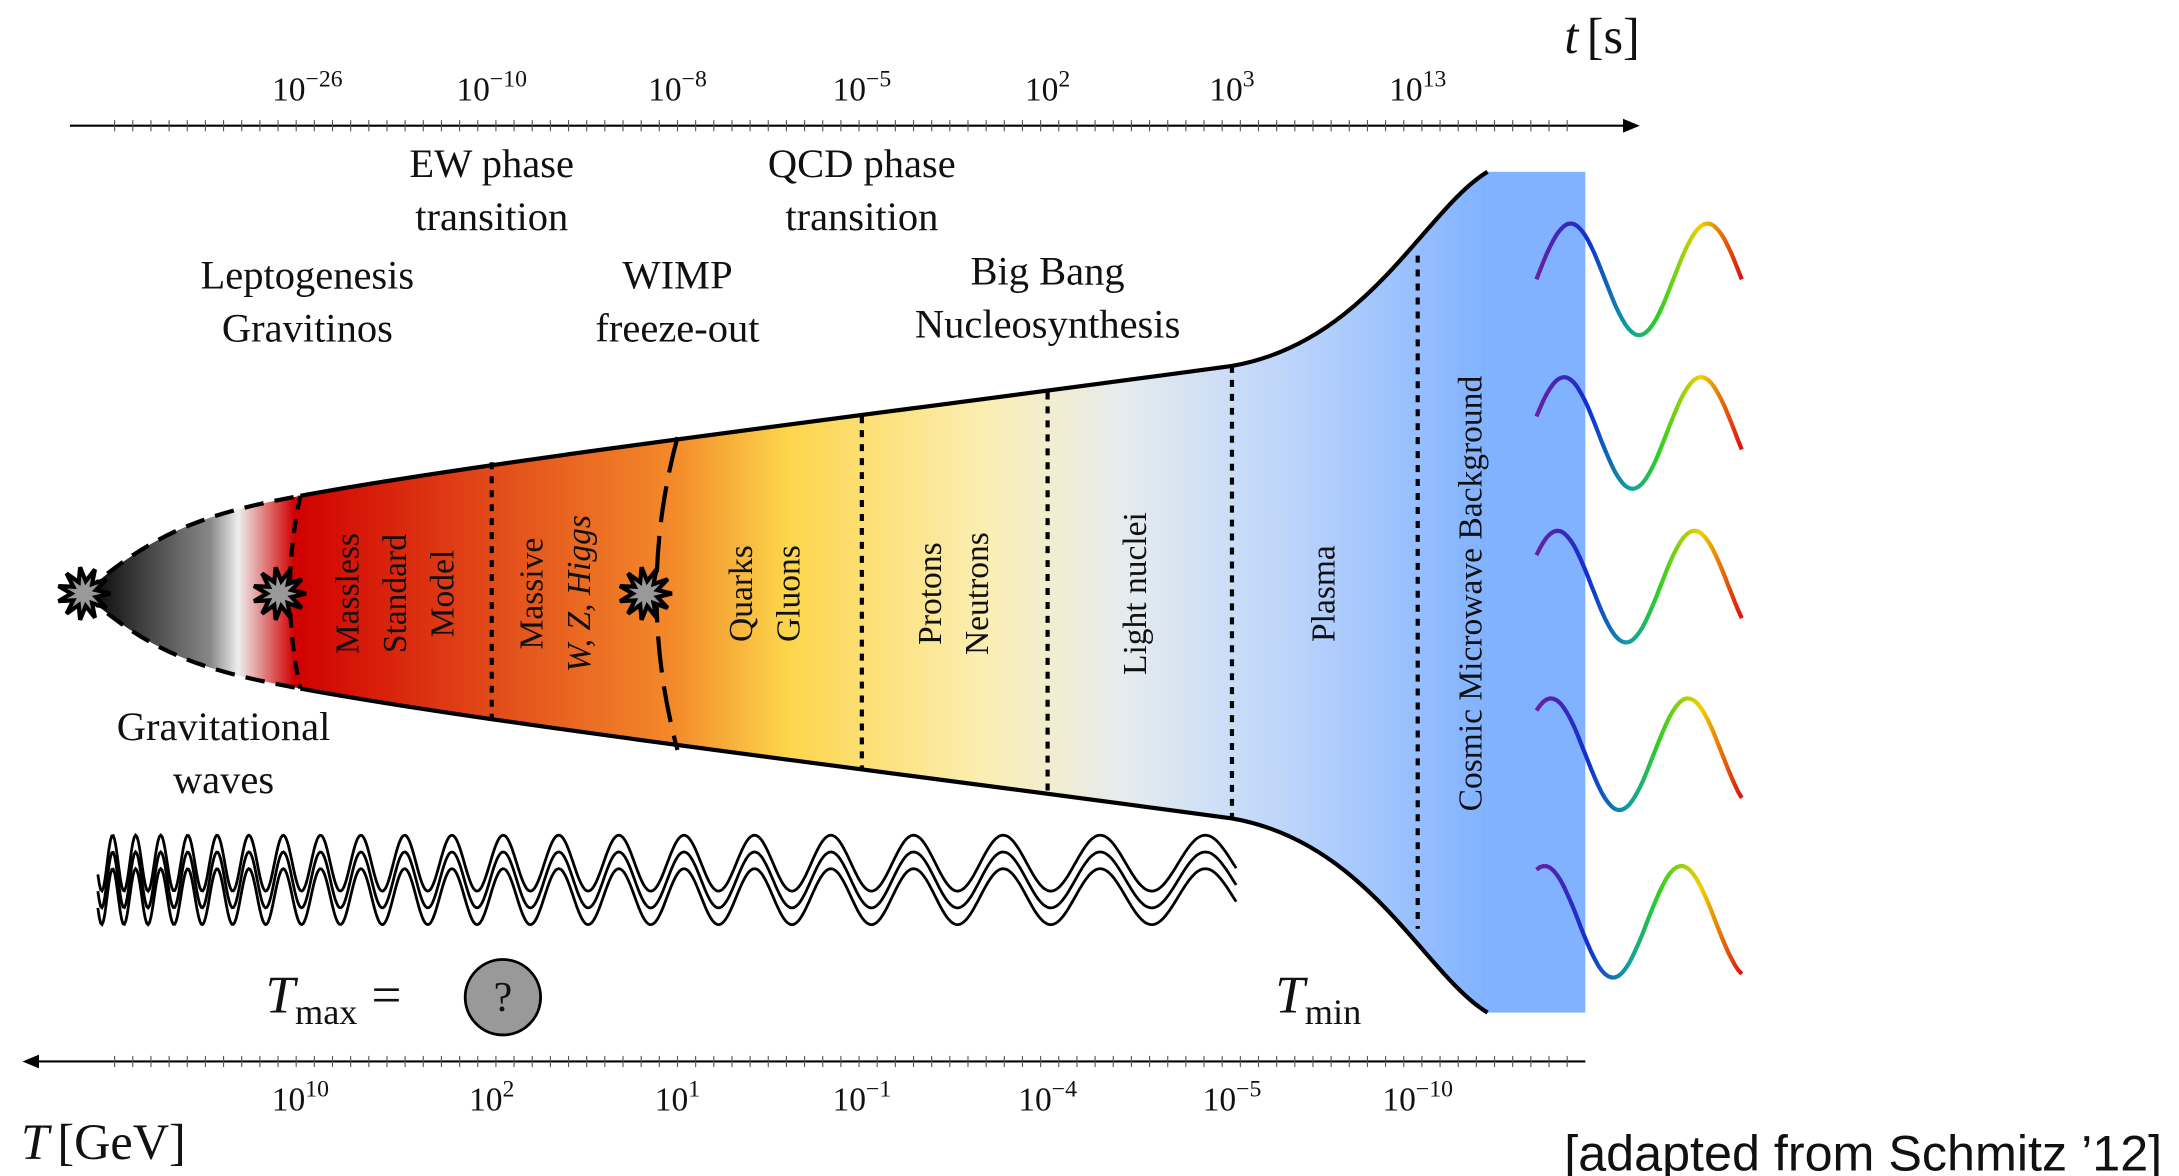 This screenshot has width=2179, height=1176. I want to click on temperature-tick-label: 10⁻⁴, so click(1047, 1097).